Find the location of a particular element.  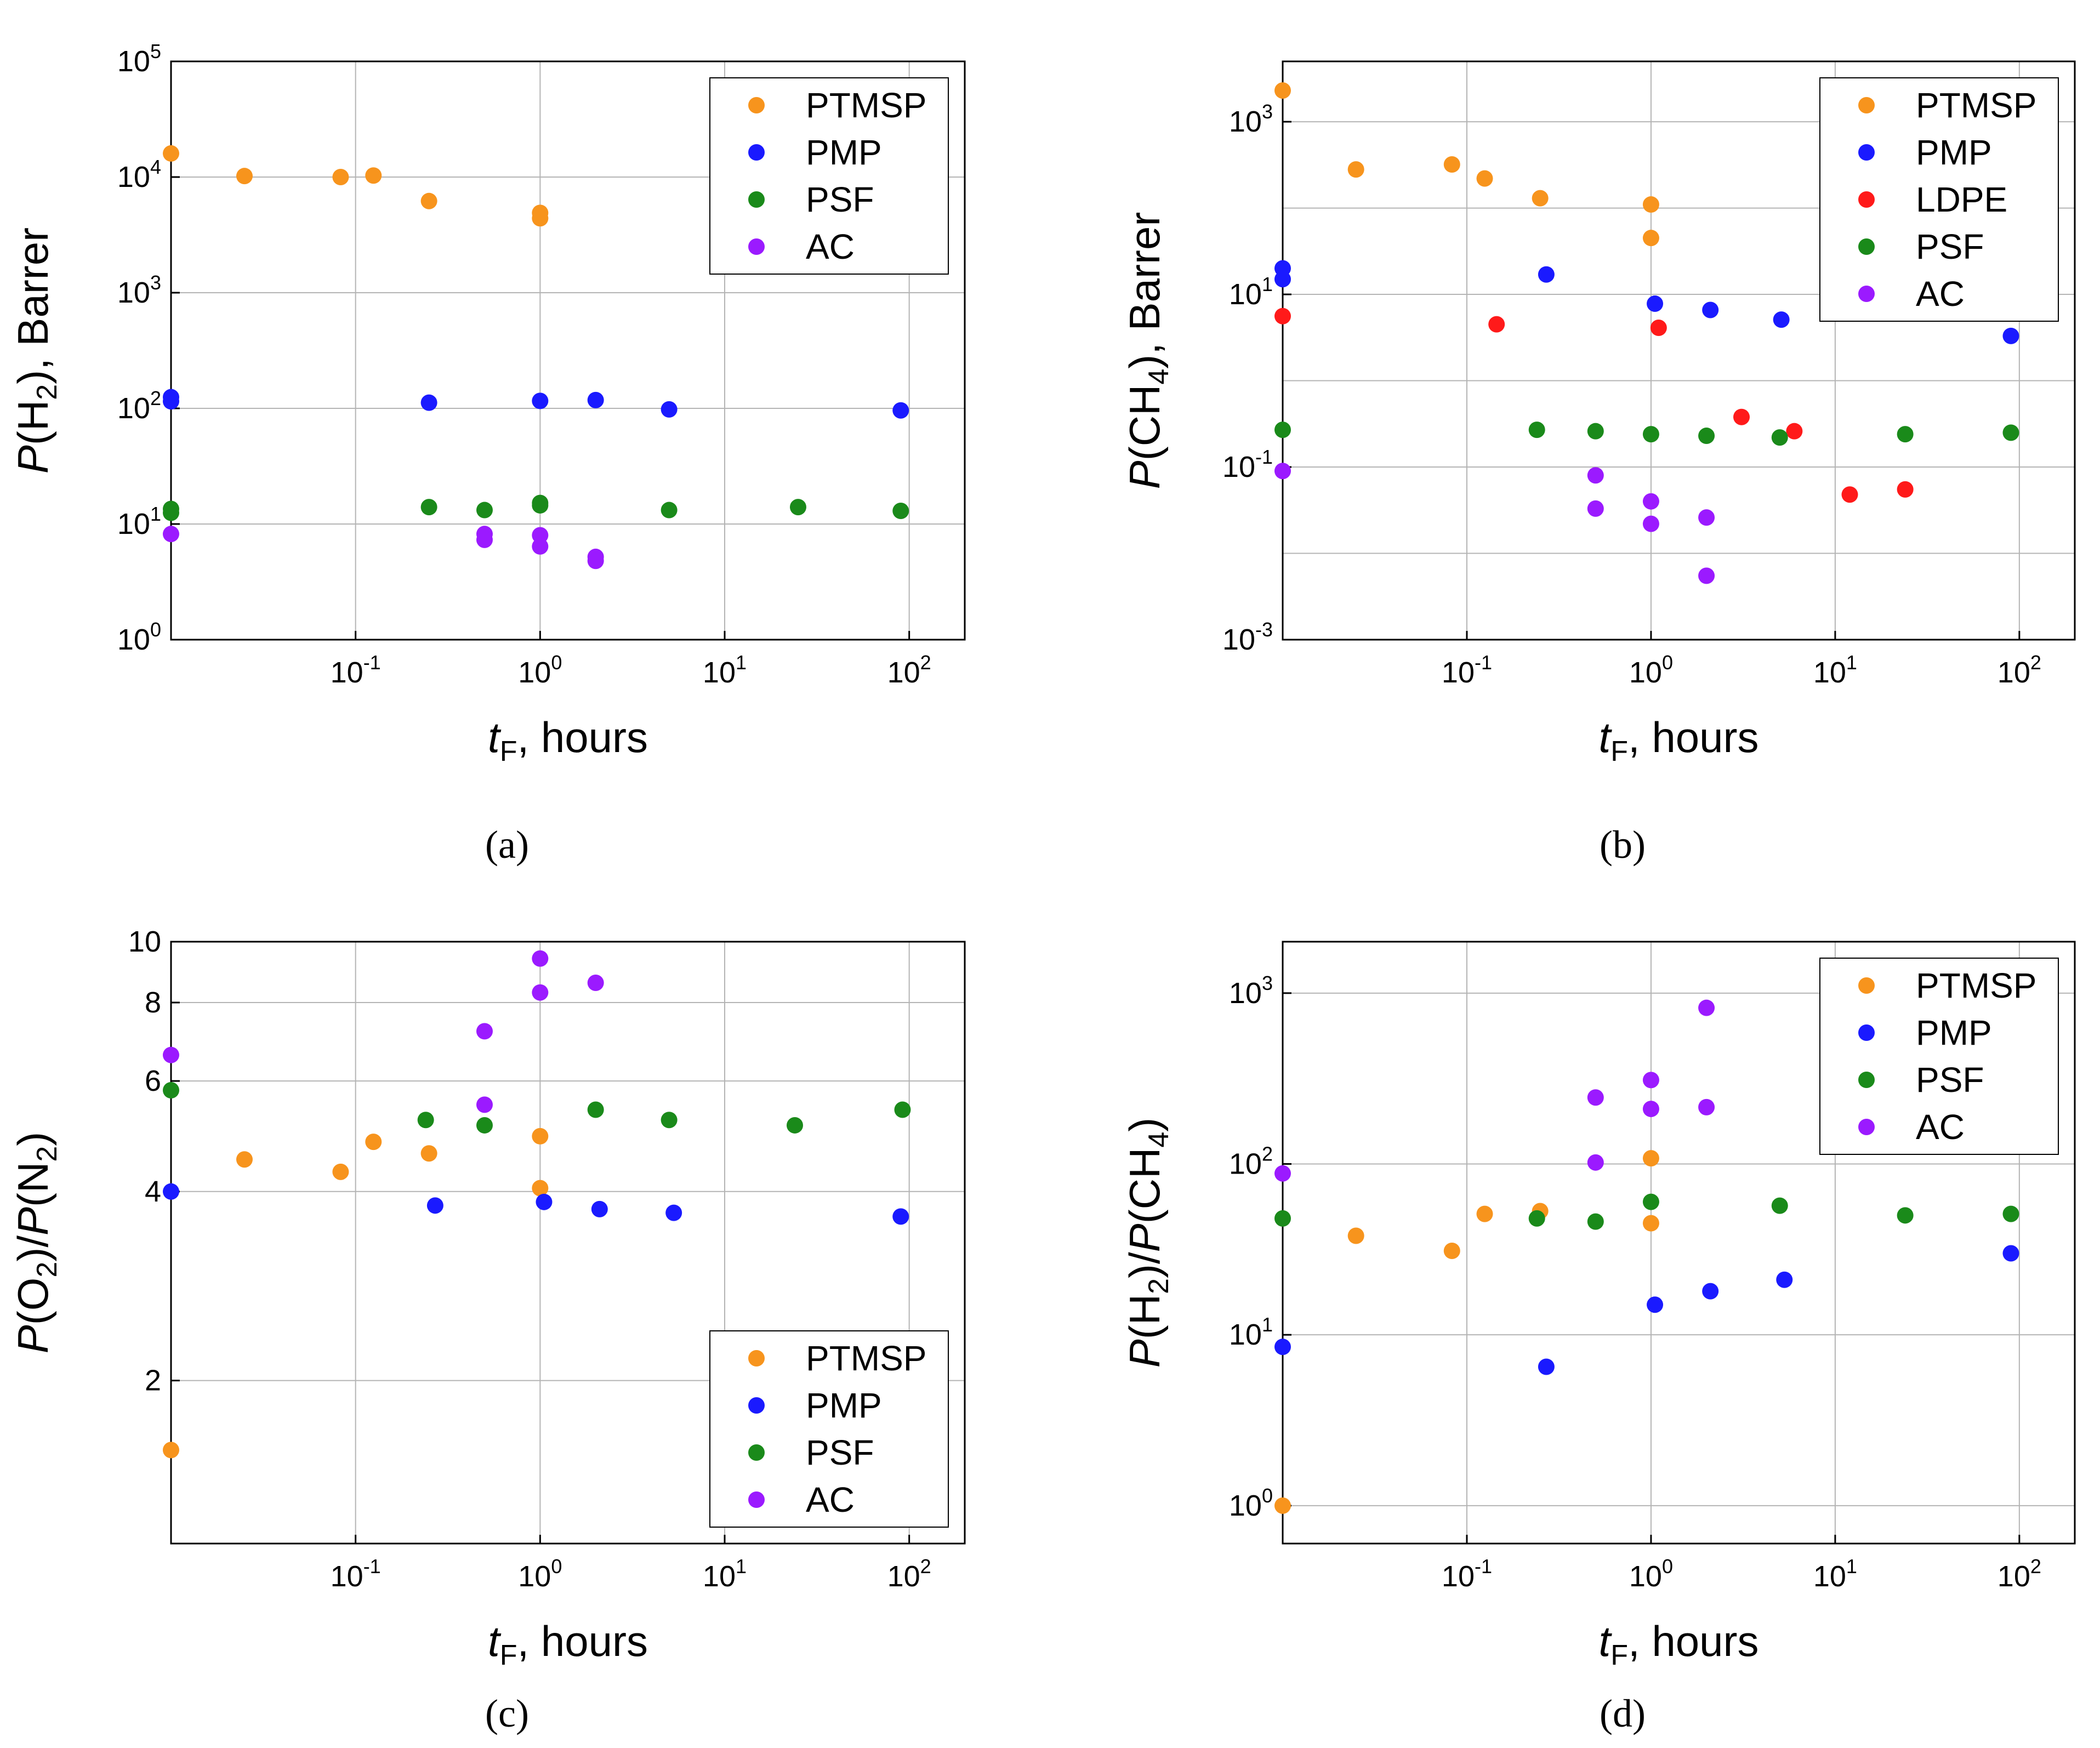

legend-label-c-ptmsp: PTMSP is located at coordinates (866, 1358).